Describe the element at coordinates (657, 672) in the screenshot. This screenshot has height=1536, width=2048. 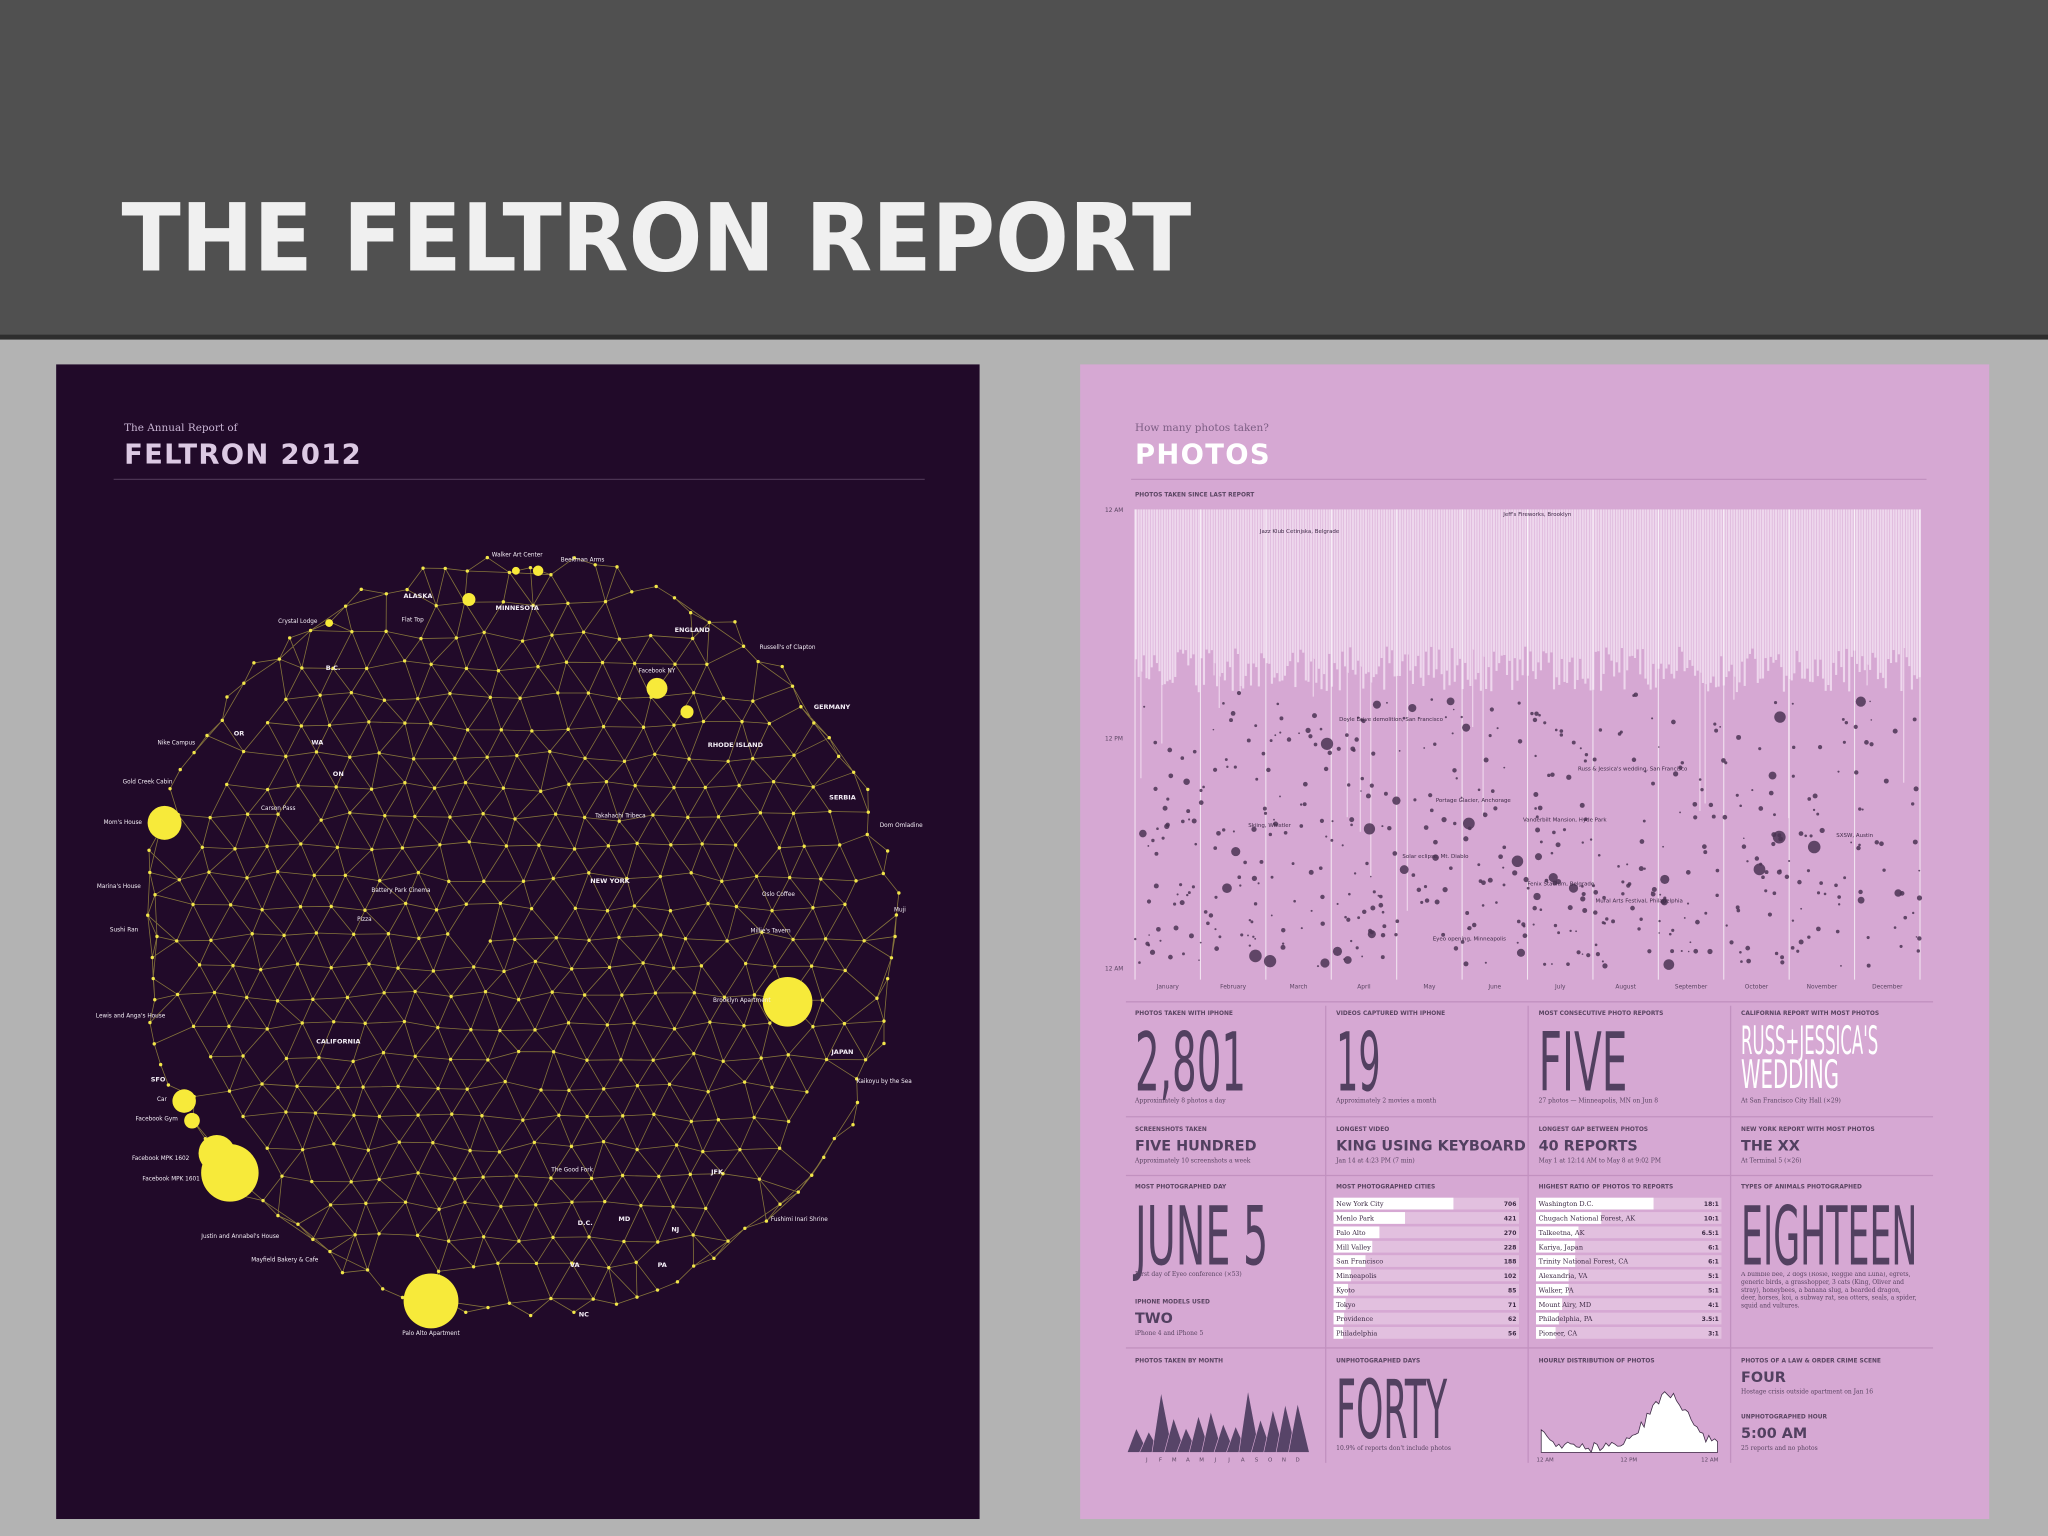
I see `place-label: Facebook NY` at that location.